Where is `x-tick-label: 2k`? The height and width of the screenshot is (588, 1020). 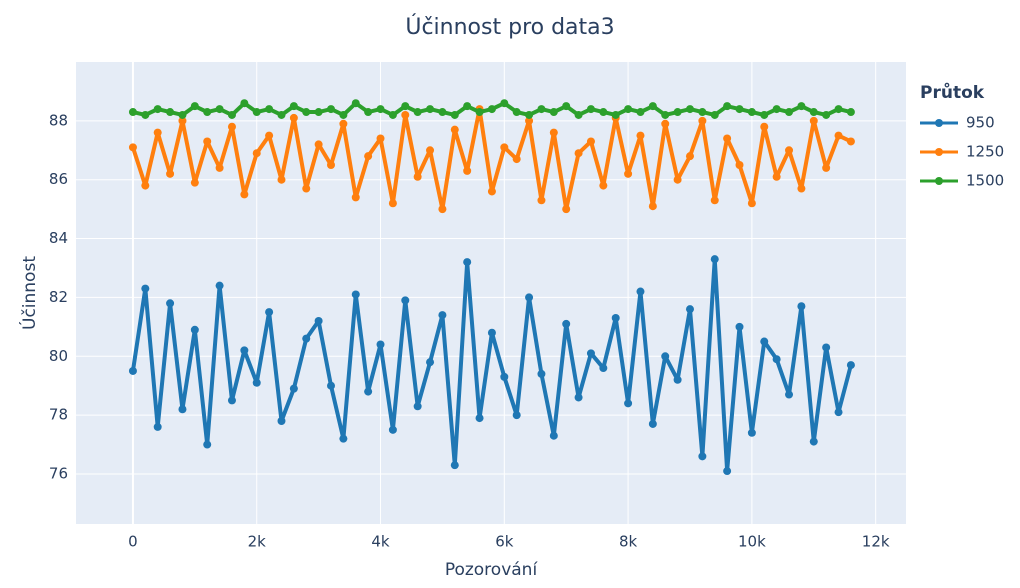
x-tick-label: 2k is located at coordinates (257, 542).